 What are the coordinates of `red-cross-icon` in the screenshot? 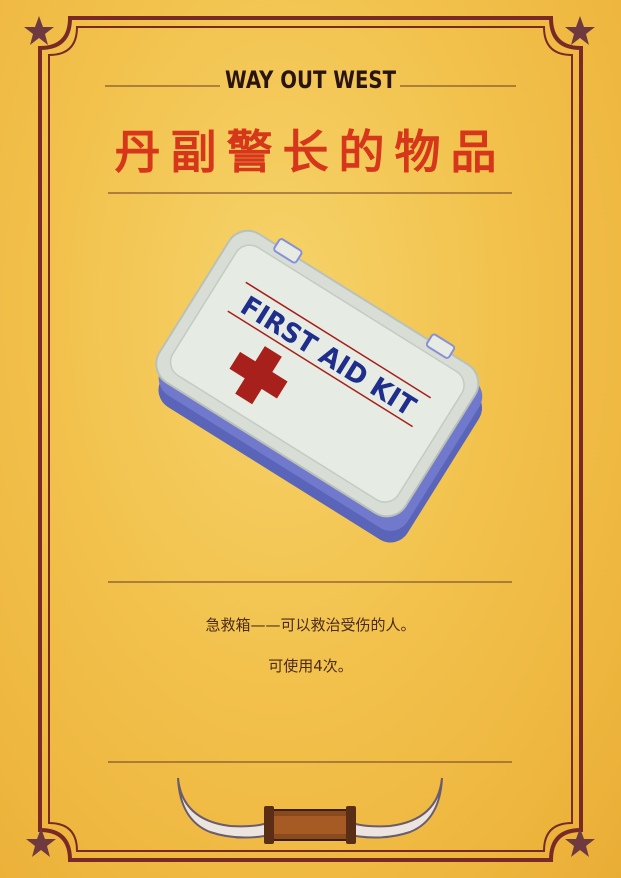 It's located at (258, 375).